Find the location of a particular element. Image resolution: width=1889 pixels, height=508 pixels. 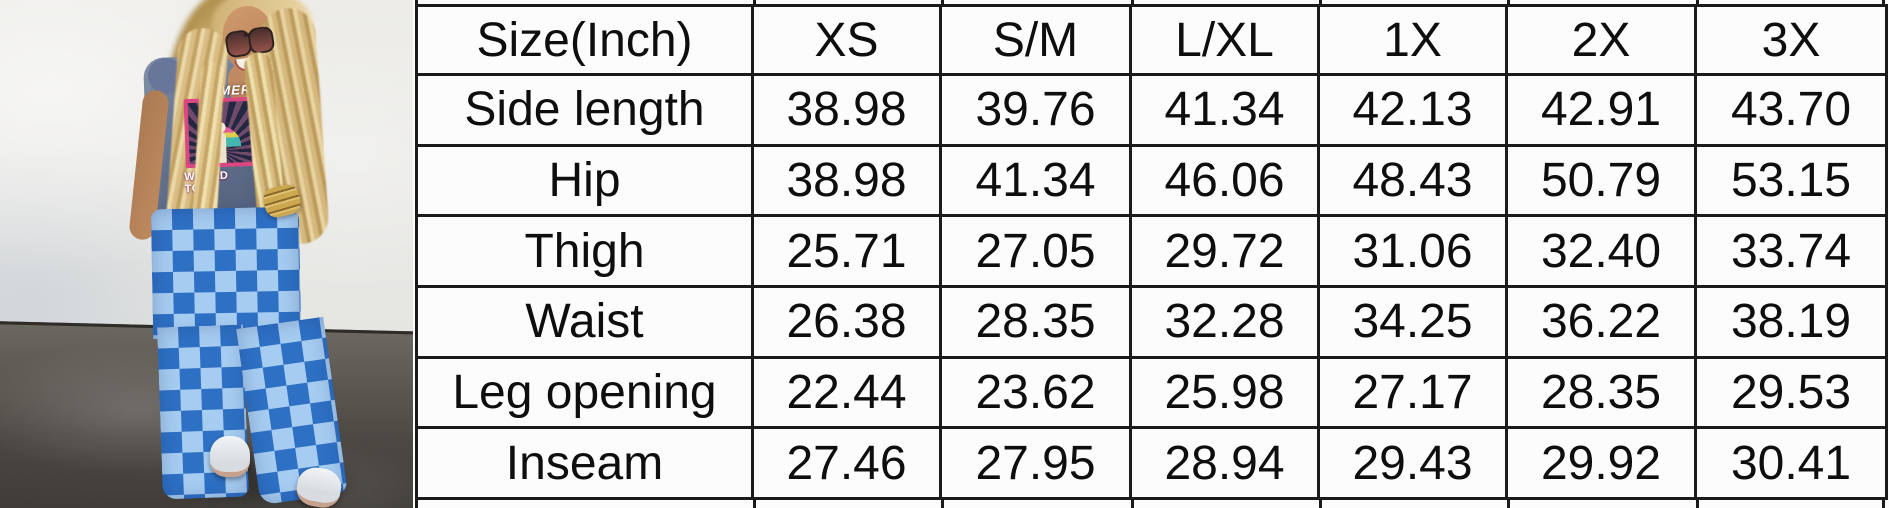

value-cell: 27.05 is located at coordinates (1035, 251).